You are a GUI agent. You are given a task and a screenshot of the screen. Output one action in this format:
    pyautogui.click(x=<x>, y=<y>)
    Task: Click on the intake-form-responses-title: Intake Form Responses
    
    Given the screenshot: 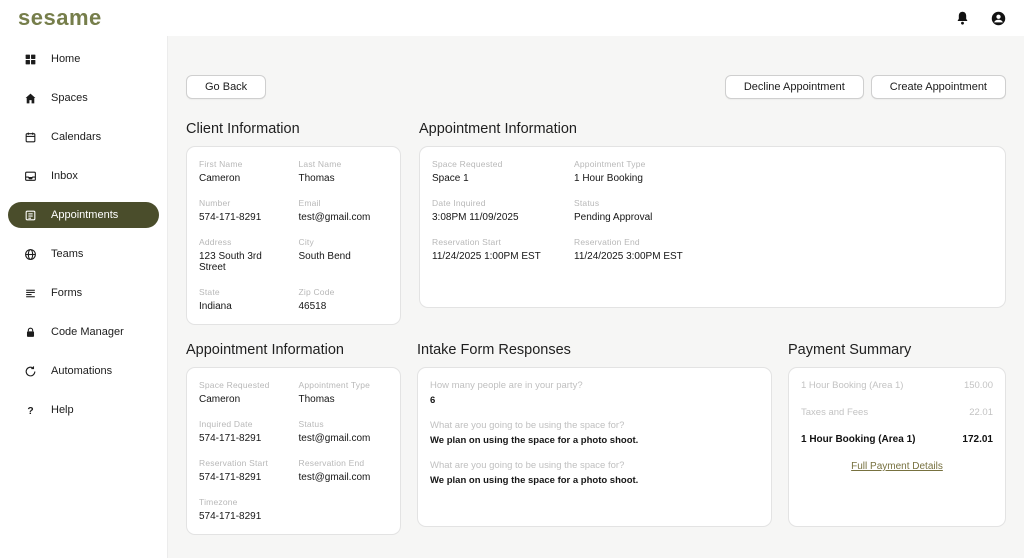 What is the action you would take?
    pyautogui.click(x=494, y=350)
    